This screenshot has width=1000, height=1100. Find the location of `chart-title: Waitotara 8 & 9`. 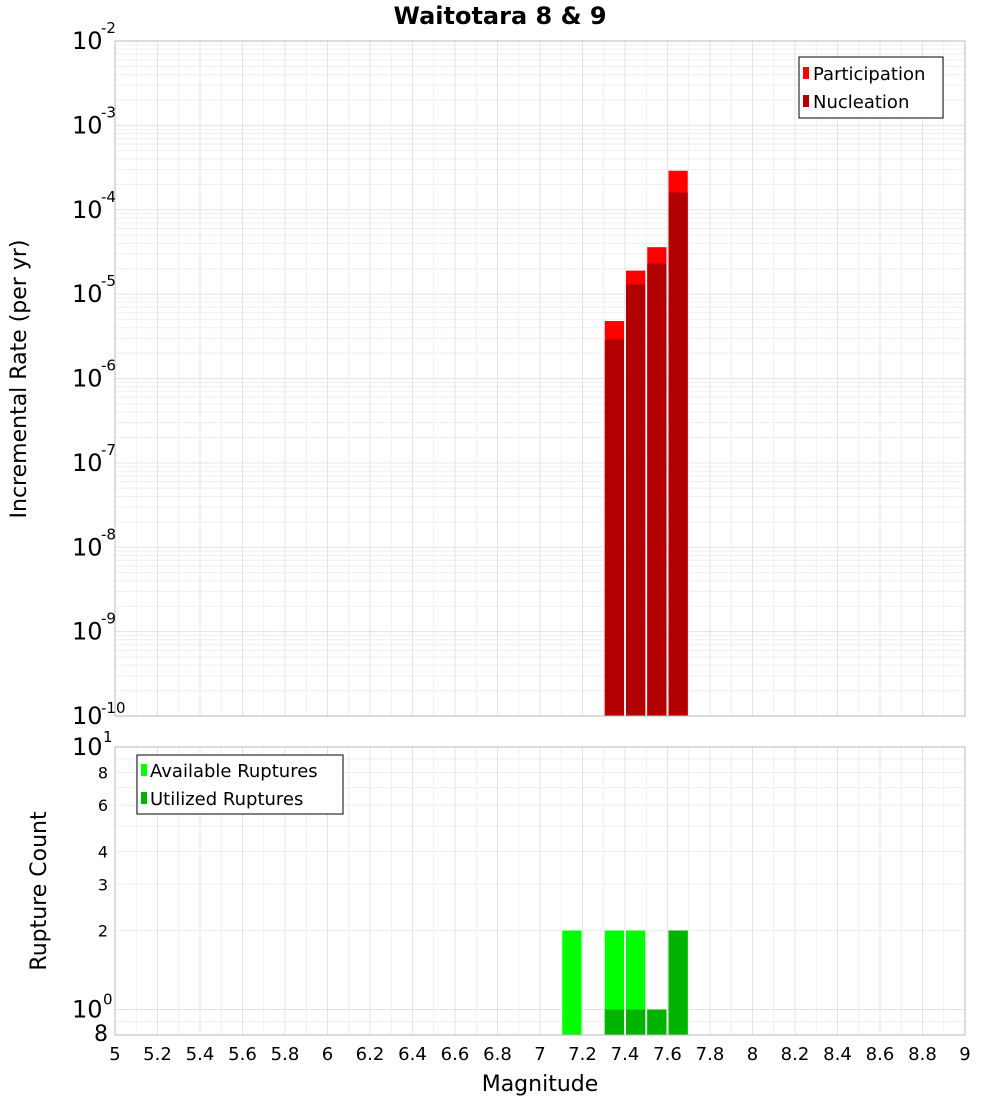

chart-title: Waitotara 8 & 9 is located at coordinates (499, 16).